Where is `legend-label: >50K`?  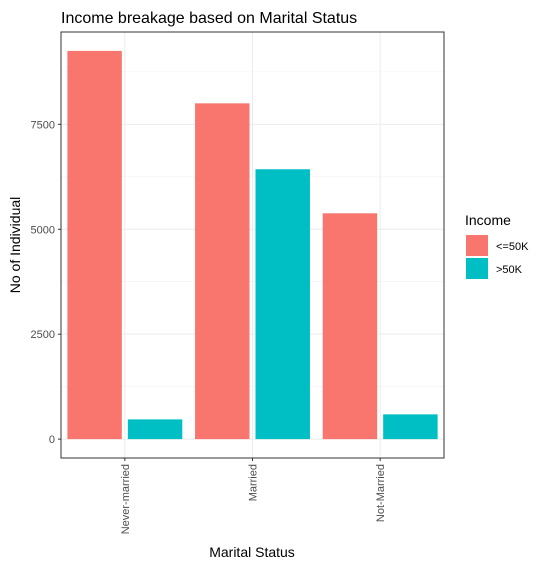
legend-label: >50K is located at coordinates (509, 270).